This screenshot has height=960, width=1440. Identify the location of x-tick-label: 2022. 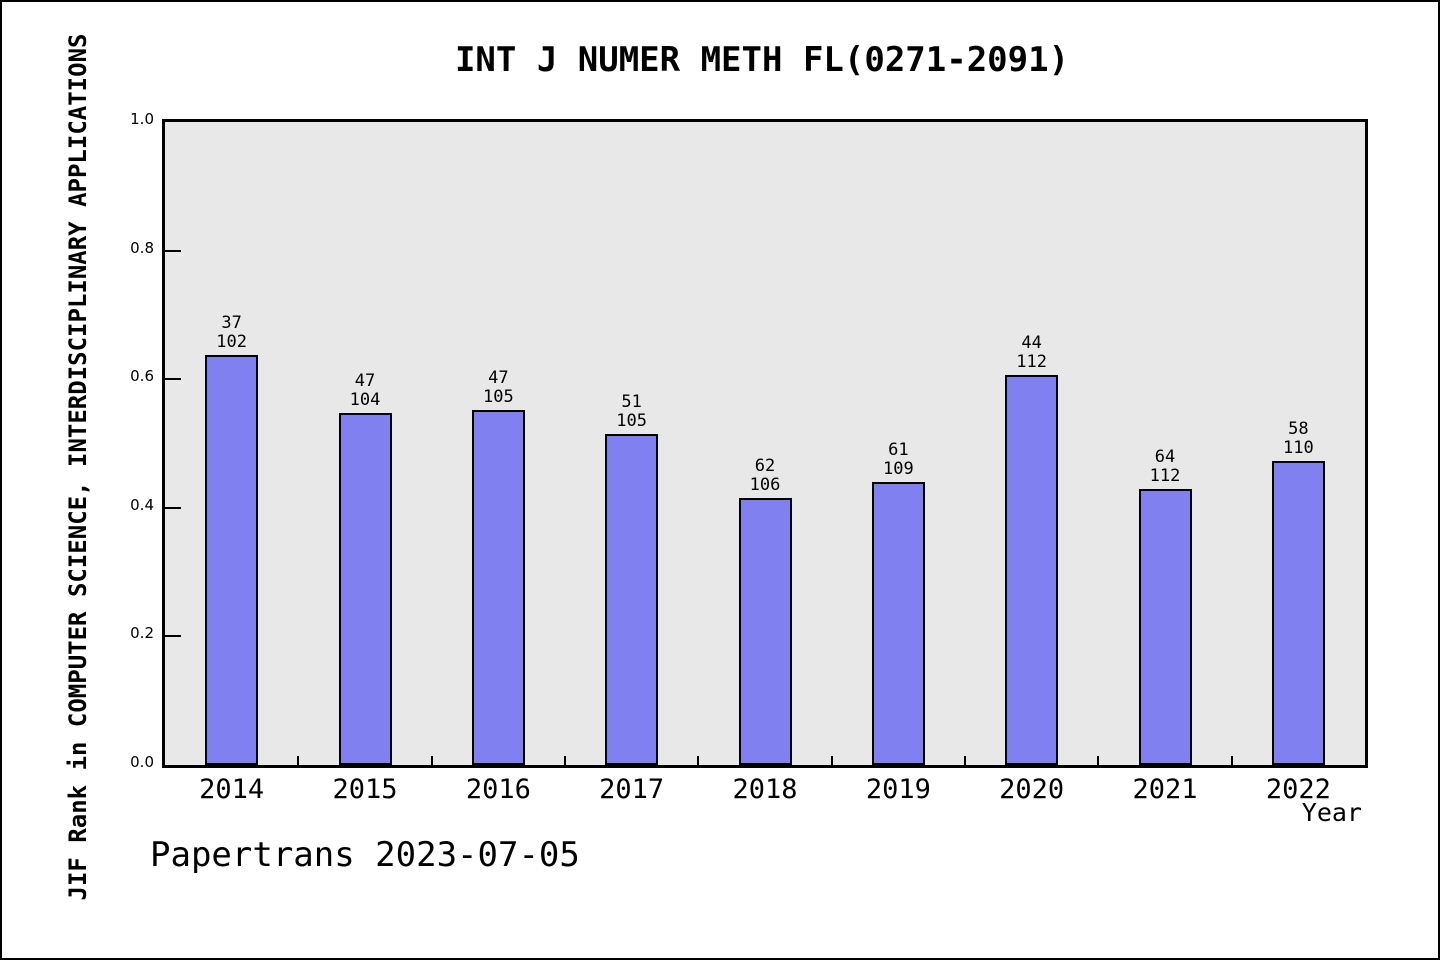
(1298, 789).